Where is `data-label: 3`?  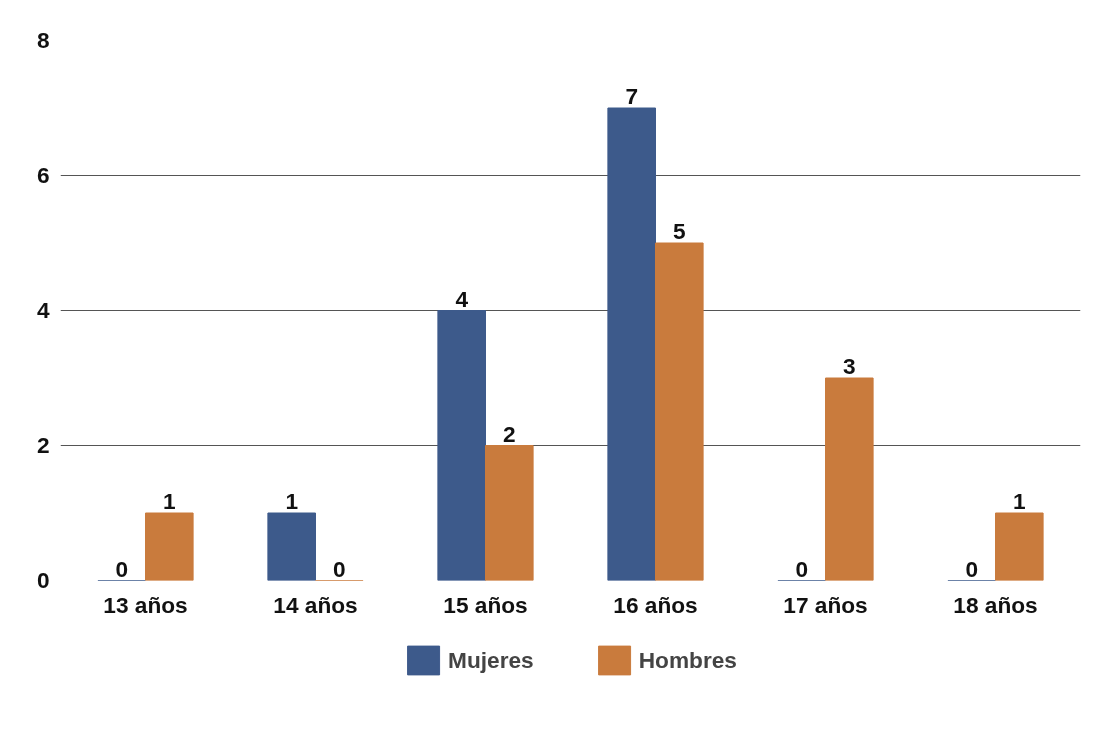
data-label: 3 is located at coordinates (849, 366).